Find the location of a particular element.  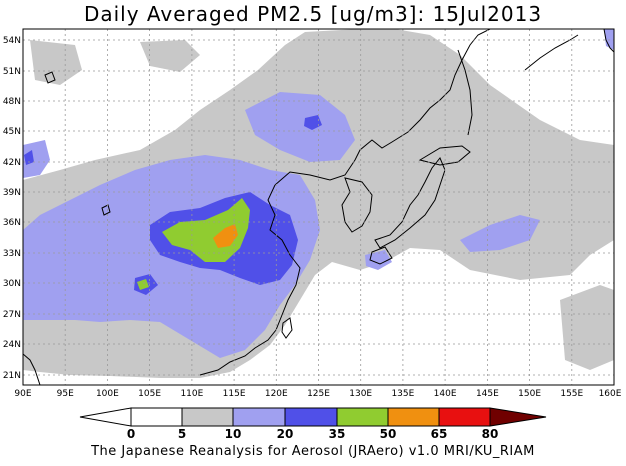

colorbar-label: 65 is located at coordinates (439, 434).